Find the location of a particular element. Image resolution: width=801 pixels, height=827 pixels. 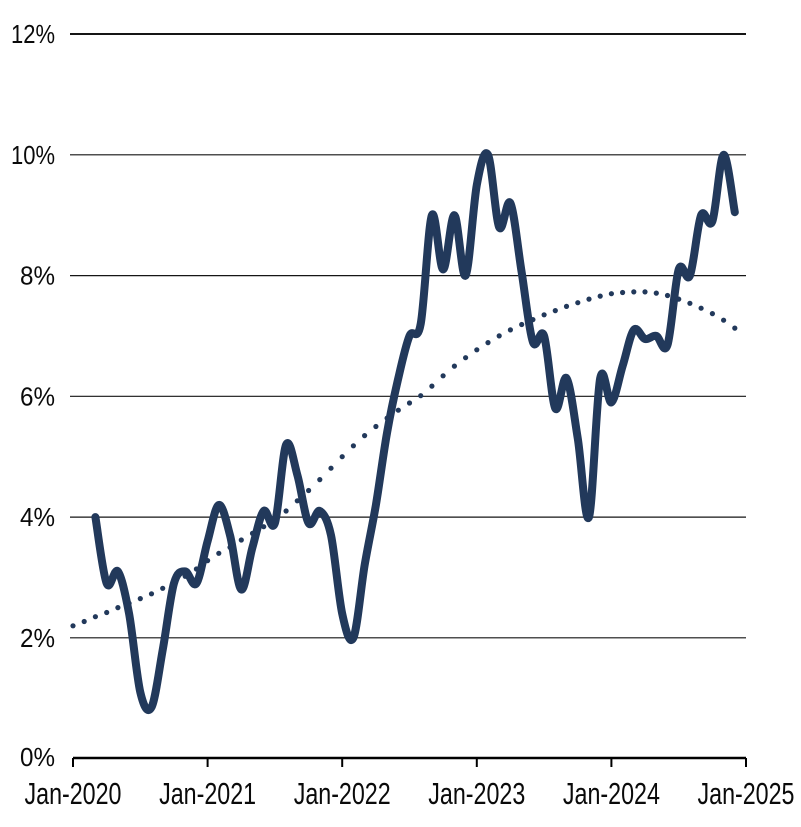

y-tick-label: 0% is located at coordinates (37, 757).